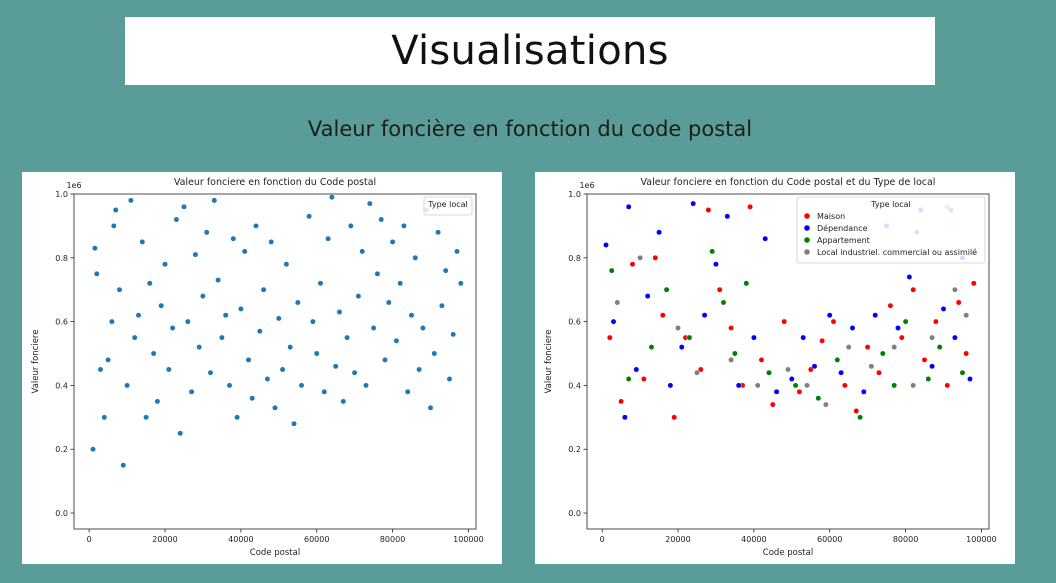 The height and width of the screenshot is (583, 1056). I want to click on y-axis-label: Valeur fonciere, so click(36, 362).